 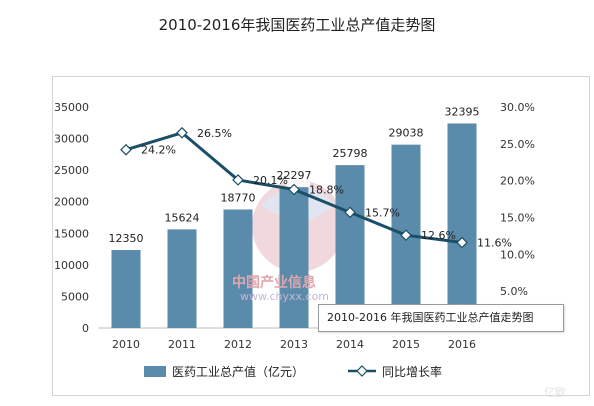 What do you see at coordinates (438, 235) in the screenshot?
I see `line-value-label: 12.6%` at bounding box center [438, 235].